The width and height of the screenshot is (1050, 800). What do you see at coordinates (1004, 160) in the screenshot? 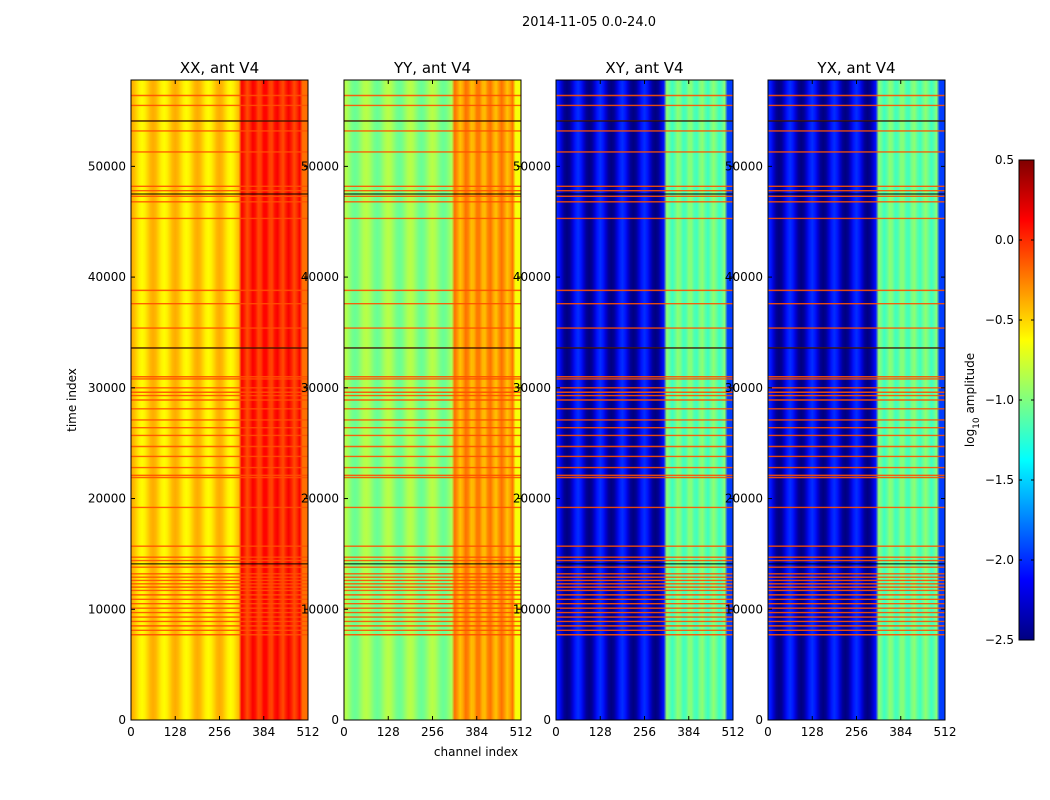
I see `colorbar-tick-label: 0.5` at bounding box center [1004, 160].